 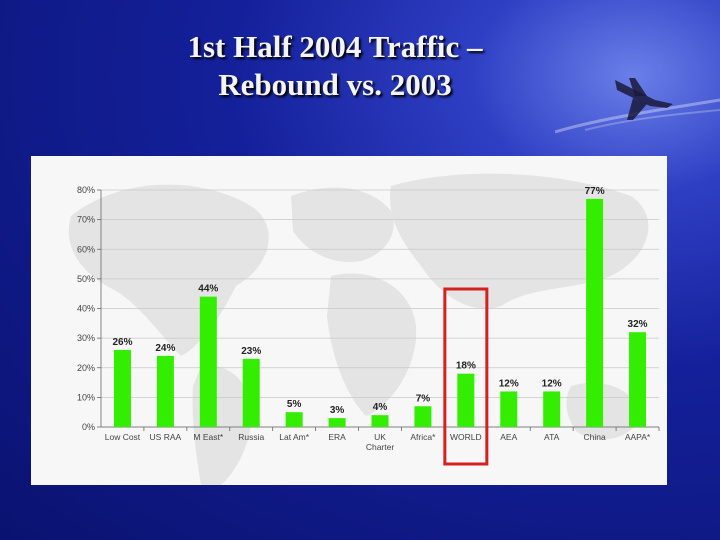 What do you see at coordinates (123, 437) in the screenshot?
I see `x-tick-label: Low Cost` at bounding box center [123, 437].